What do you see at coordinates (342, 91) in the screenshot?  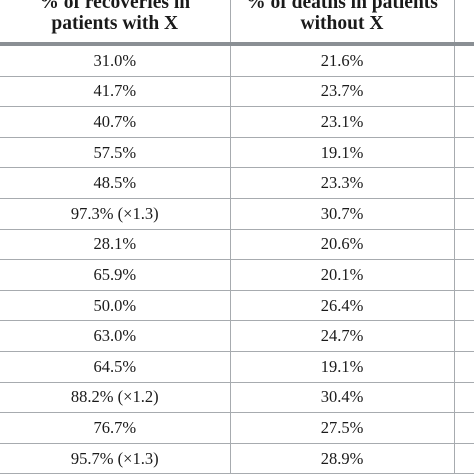 I see `cell-deaths-without-x: 23.7%` at bounding box center [342, 91].